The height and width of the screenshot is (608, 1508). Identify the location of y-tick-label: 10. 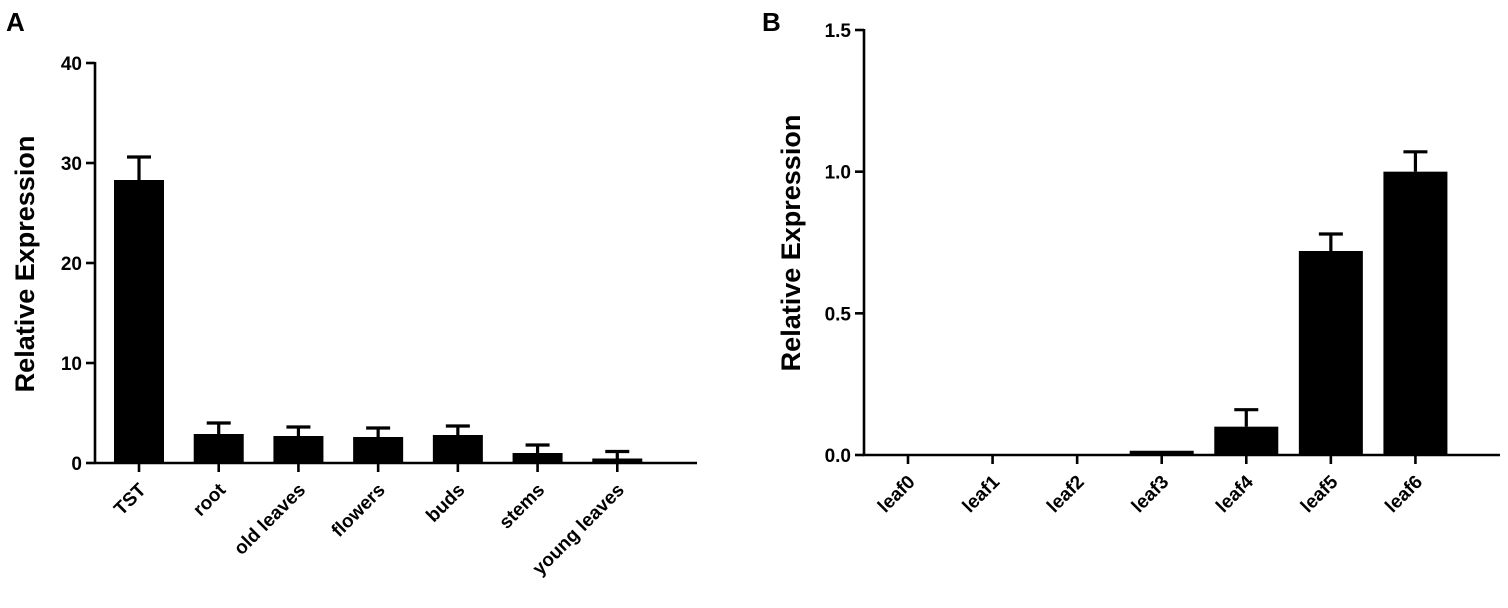
(71, 364).